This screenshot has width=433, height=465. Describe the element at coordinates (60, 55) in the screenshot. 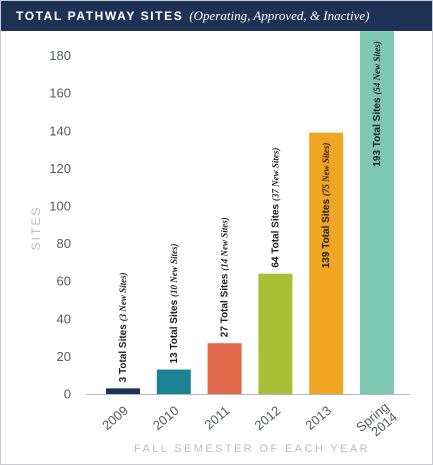

I see `y-tick-label: 180` at that location.